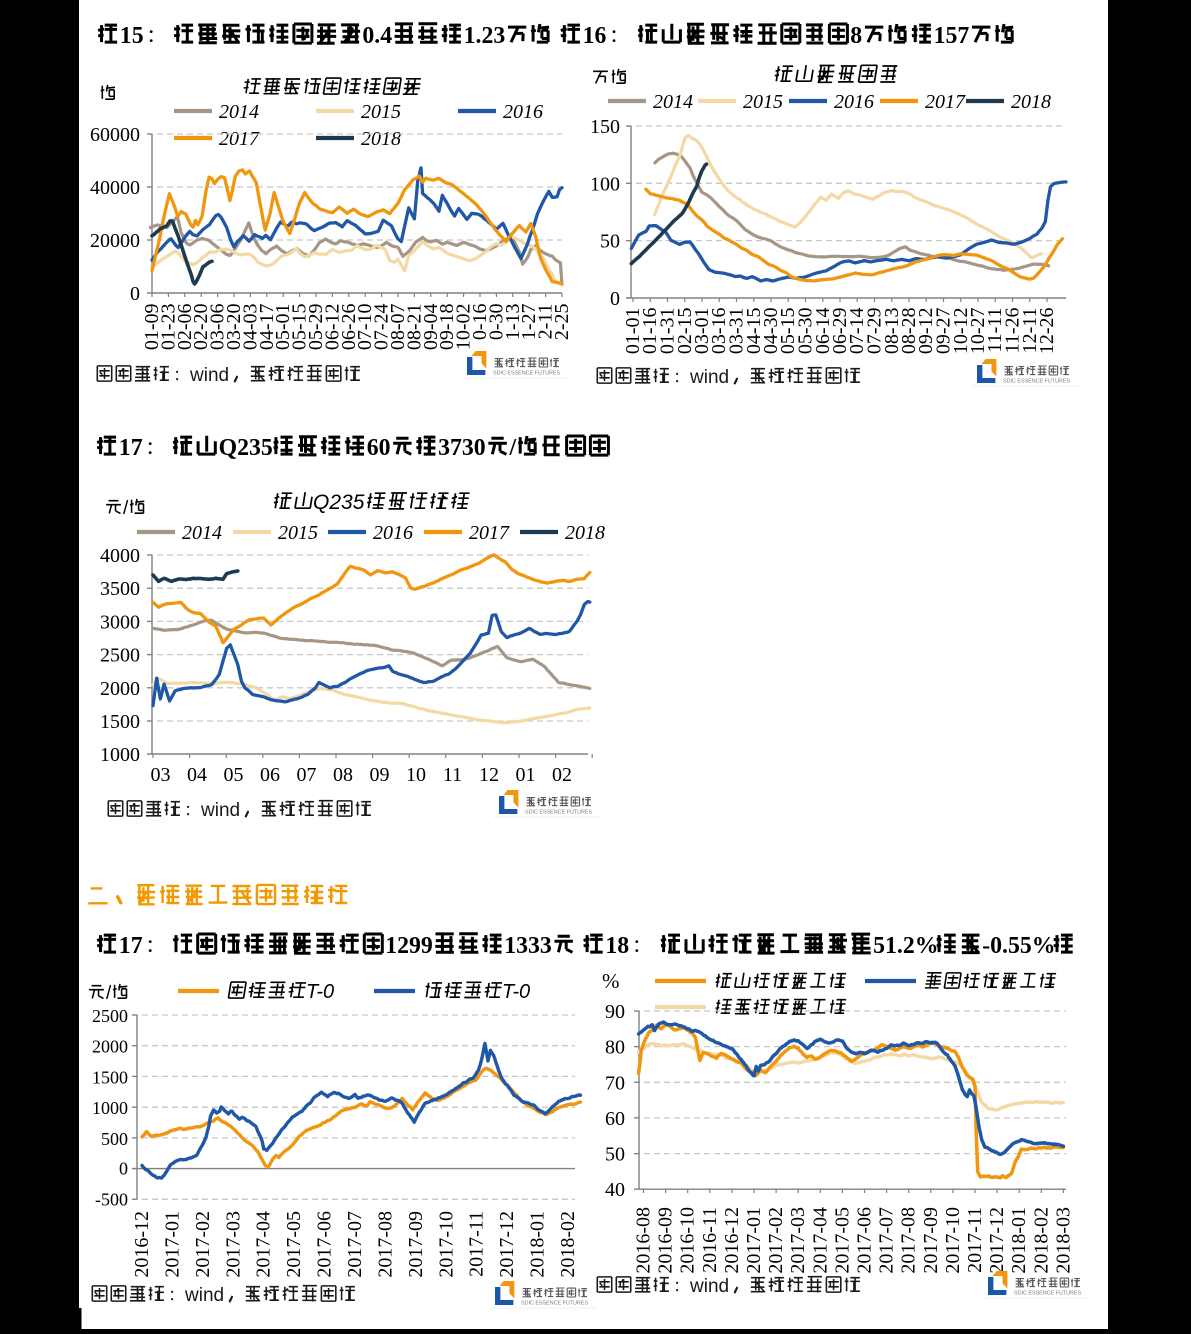 The width and height of the screenshot is (1191, 1334). Describe the element at coordinates (823, 331) in the screenshot. I see `svg-text: 06-14` at that location.